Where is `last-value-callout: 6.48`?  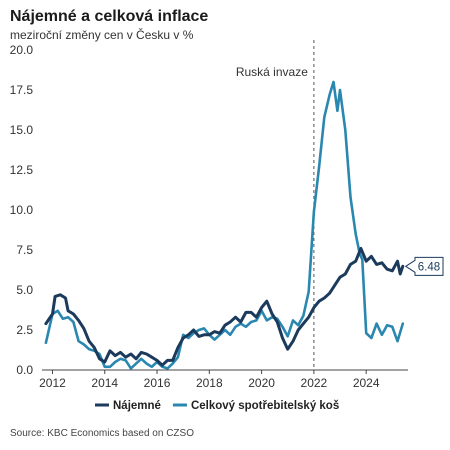 last-value-callout: 6.48 is located at coordinates (424, 266).